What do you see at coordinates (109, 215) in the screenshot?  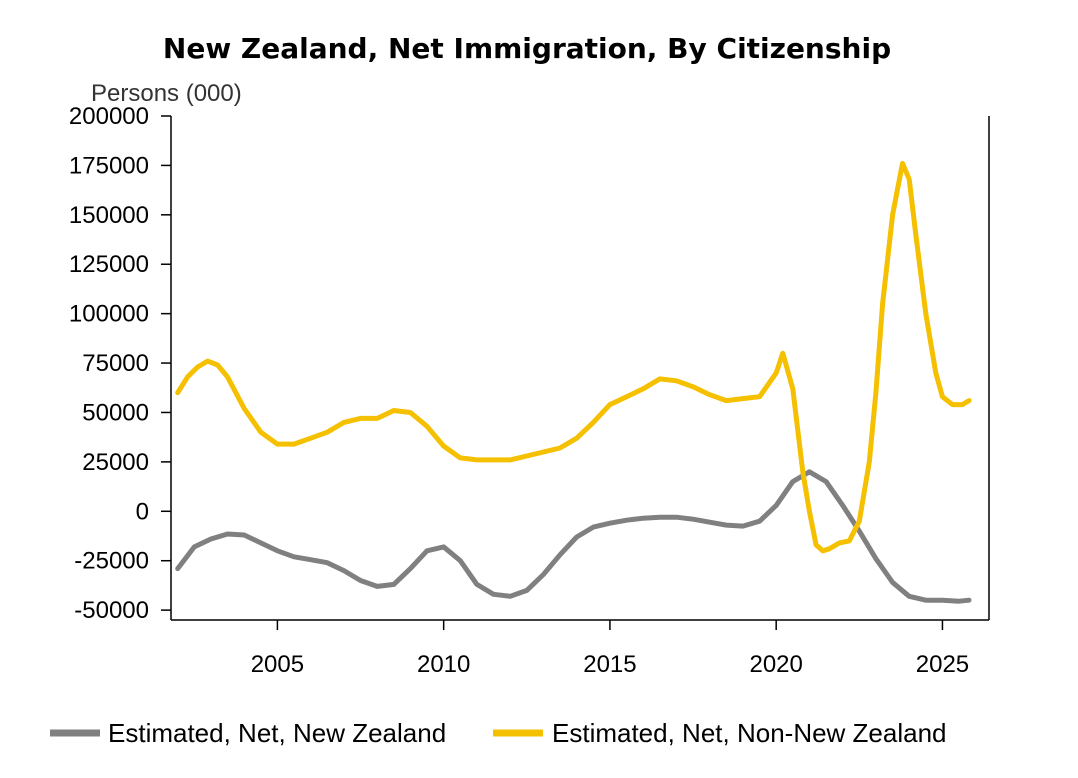 I see `y-tick-label: 150000` at bounding box center [109, 215].